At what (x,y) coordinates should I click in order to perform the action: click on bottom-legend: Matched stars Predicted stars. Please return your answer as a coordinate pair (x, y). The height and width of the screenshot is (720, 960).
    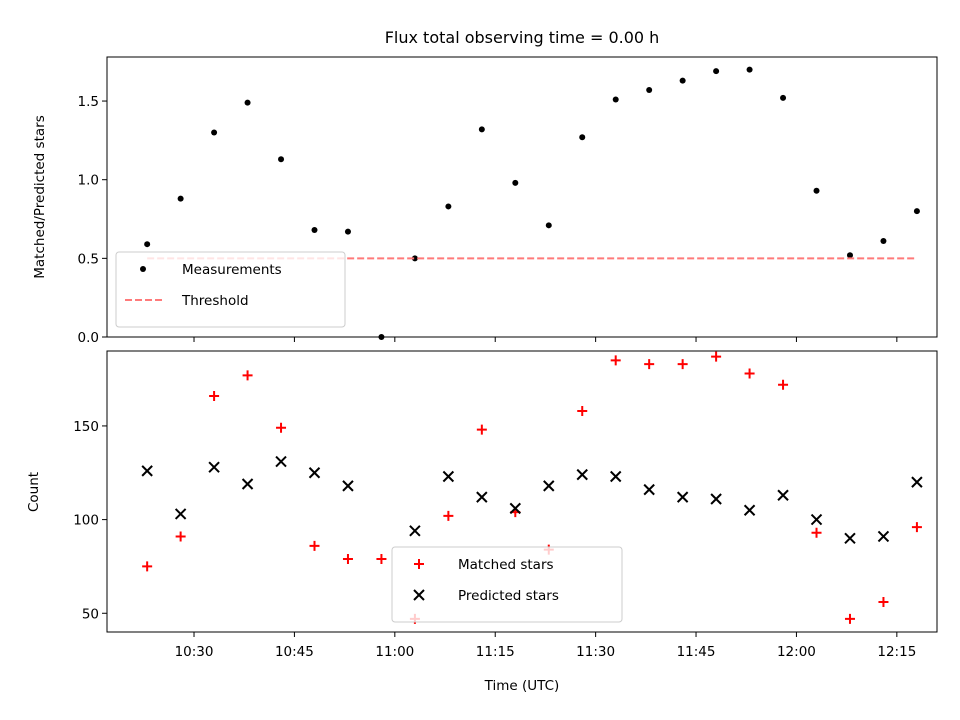
    Looking at the image, I should click on (507, 584).